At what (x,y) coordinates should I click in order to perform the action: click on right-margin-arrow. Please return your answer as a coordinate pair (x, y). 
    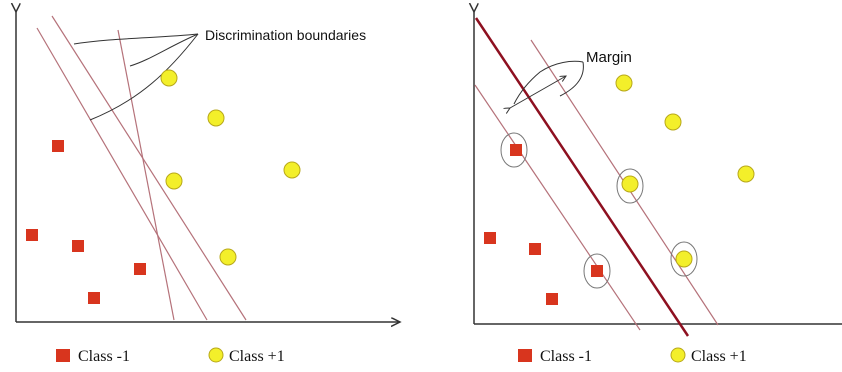
    Looking at the image, I should click on (547, 84).